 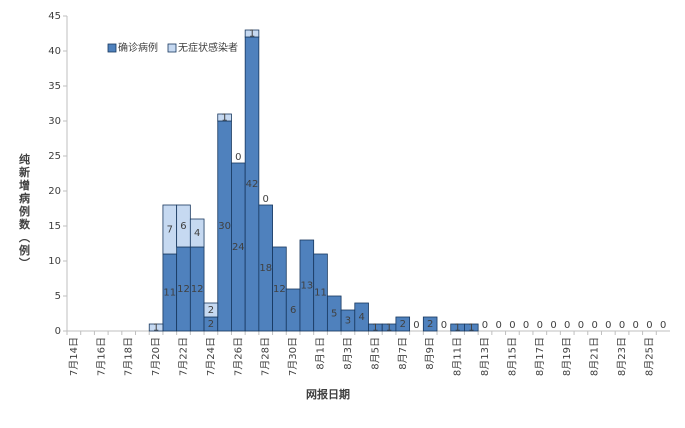 What do you see at coordinates (238, 356) in the screenshot?
I see `x-tick-label: 7月26日` at bounding box center [238, 356].